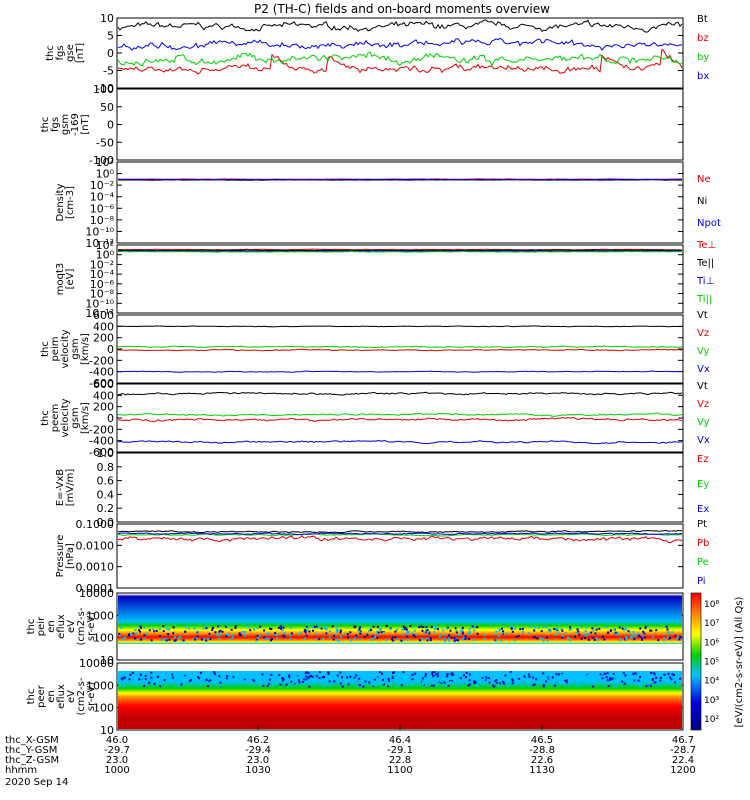 The height and width of the screenshot is (800, 750). Describe the element at coordinates (95, 524) in the screenshot. I see `y-tick-label: 0.1000` at that location.